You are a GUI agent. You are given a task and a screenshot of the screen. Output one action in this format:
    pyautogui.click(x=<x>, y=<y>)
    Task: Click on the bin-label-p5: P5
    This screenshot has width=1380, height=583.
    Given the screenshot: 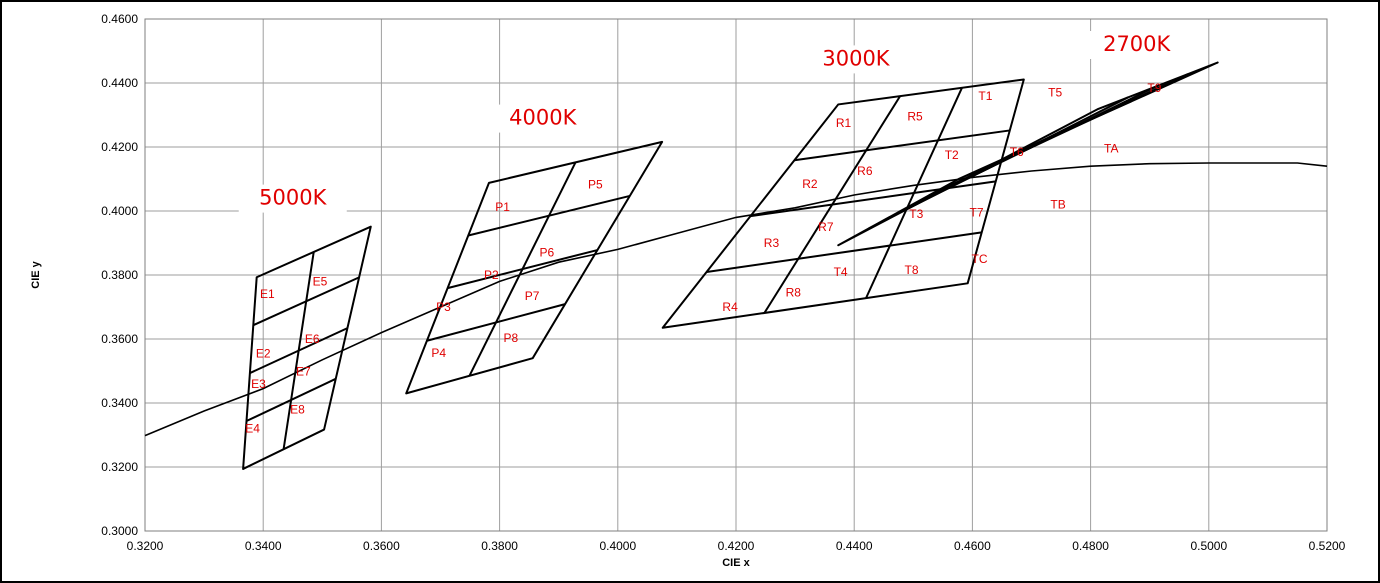 What is the action you would take?
    pyautogui.click(x=595, y=184)
    